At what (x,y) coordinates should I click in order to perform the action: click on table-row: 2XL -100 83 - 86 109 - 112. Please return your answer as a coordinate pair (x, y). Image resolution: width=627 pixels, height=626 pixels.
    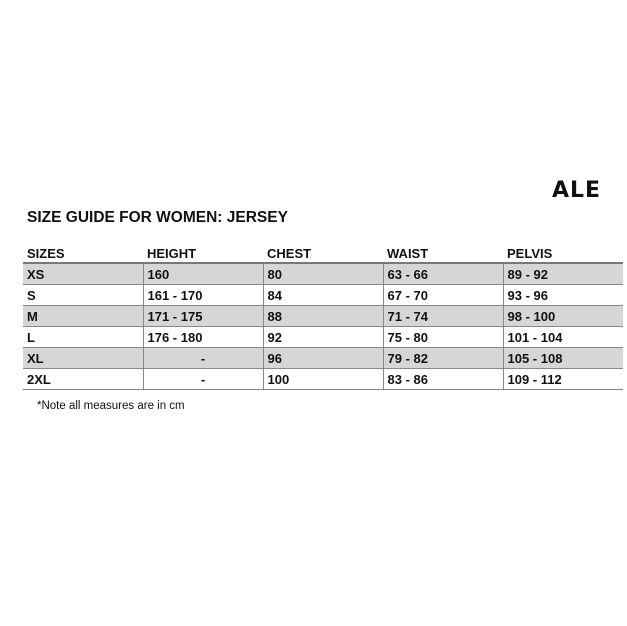
    Looking at the image, I should click on (323, 379).